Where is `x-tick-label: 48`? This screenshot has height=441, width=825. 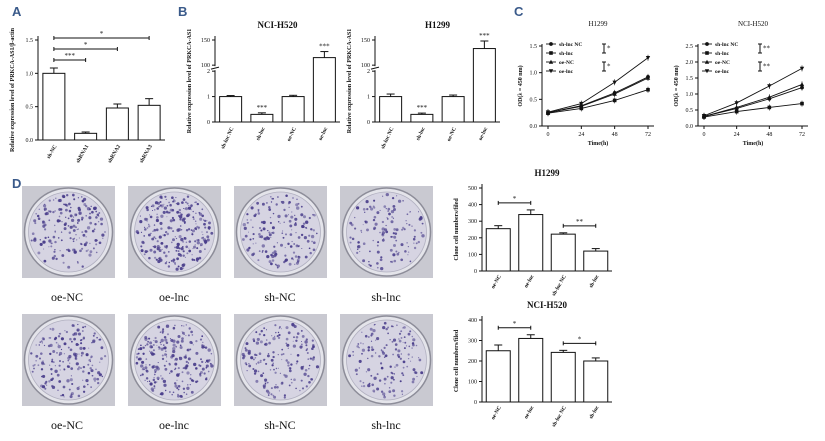 x-tick-label: 48 is located at coordinates (769, 135).